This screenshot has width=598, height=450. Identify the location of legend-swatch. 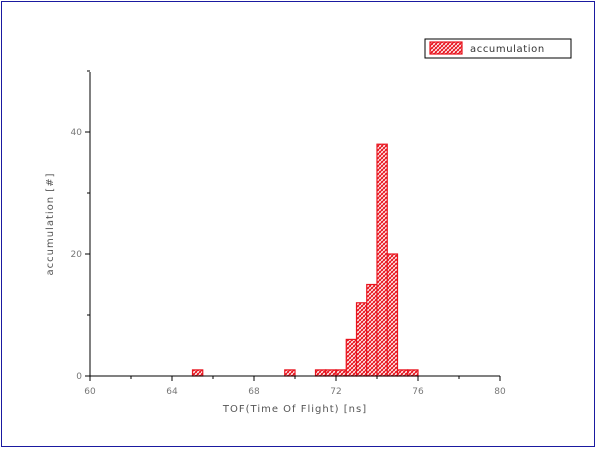
(446, 48).